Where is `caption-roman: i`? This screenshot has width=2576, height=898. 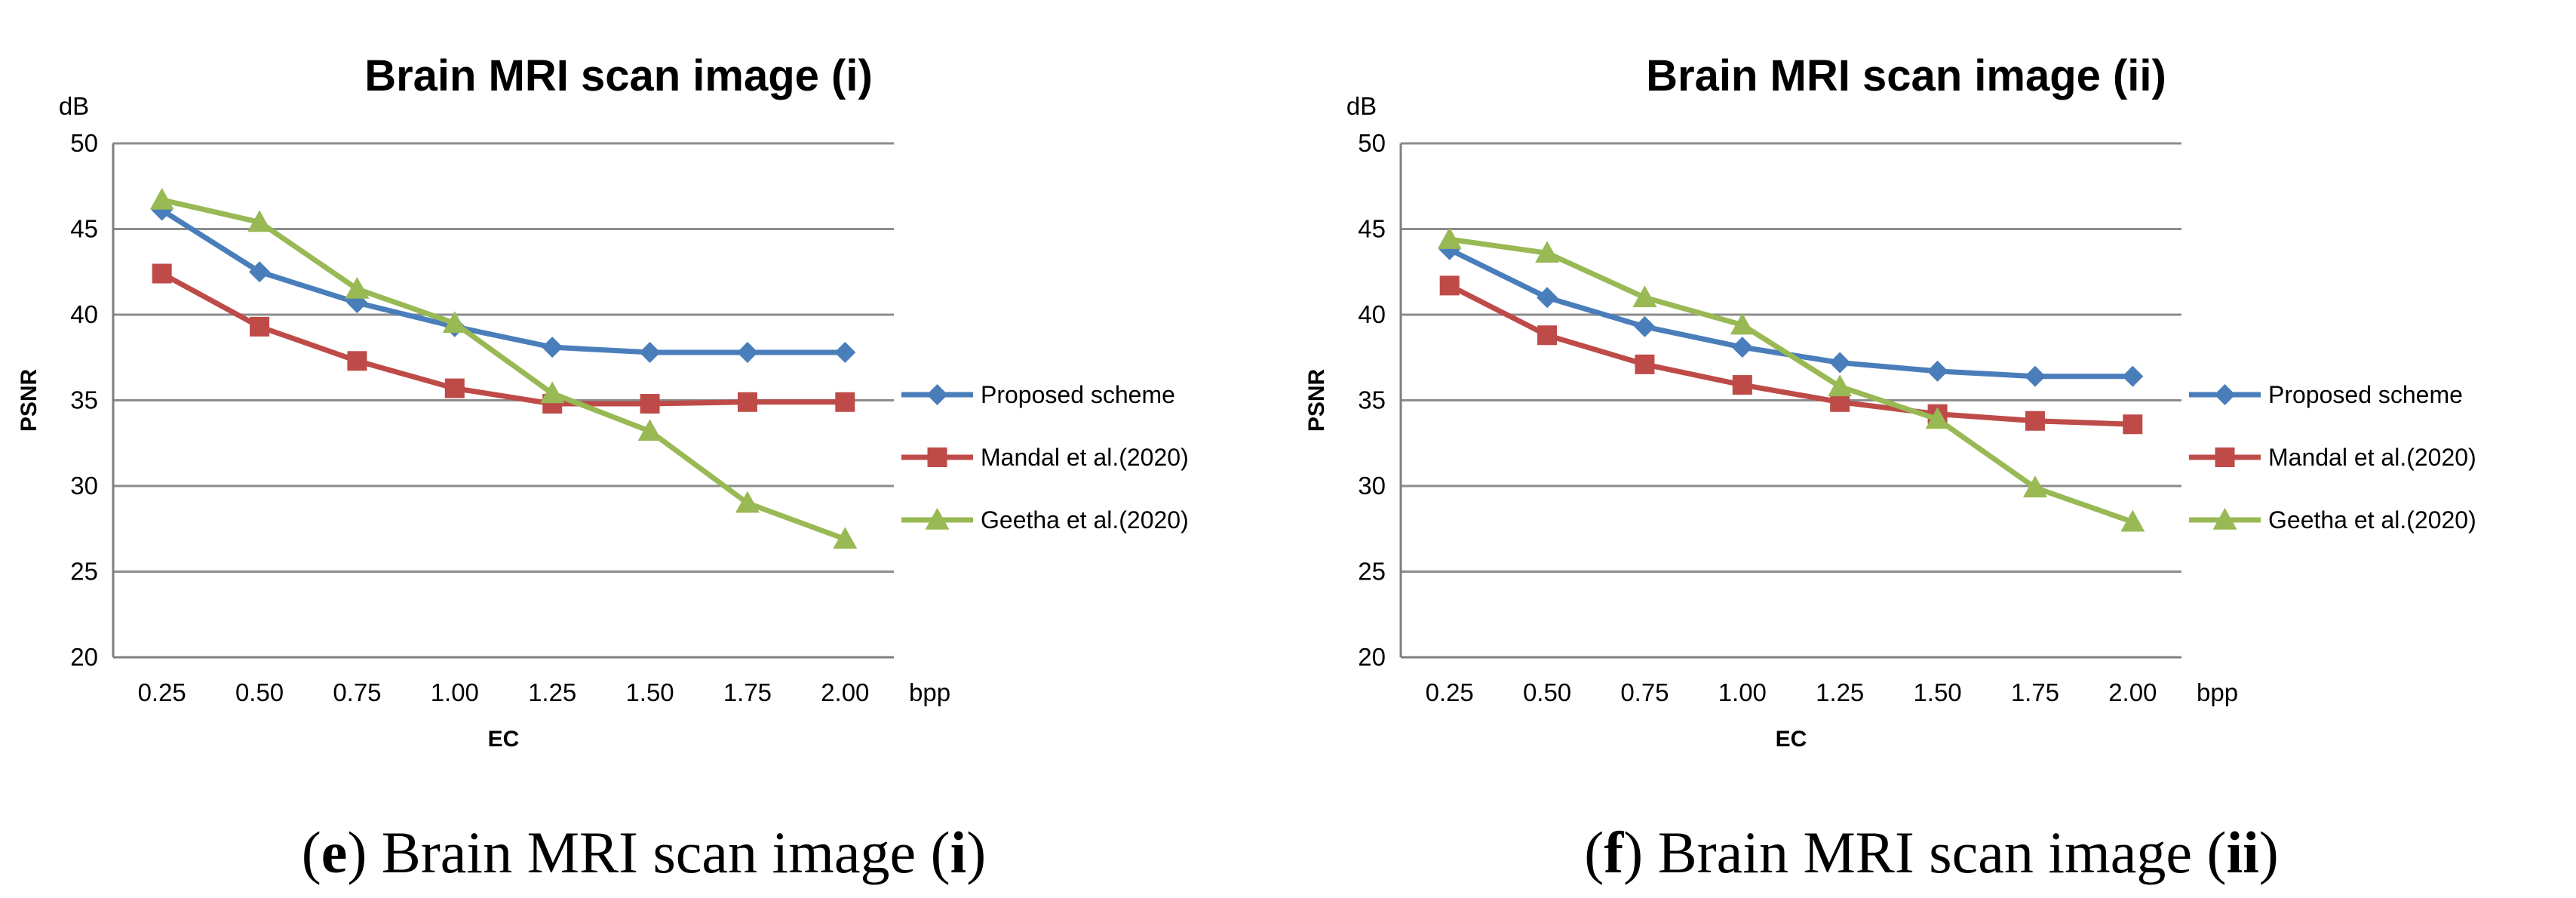
caption-roman: i is located at coordinates (958, 852).